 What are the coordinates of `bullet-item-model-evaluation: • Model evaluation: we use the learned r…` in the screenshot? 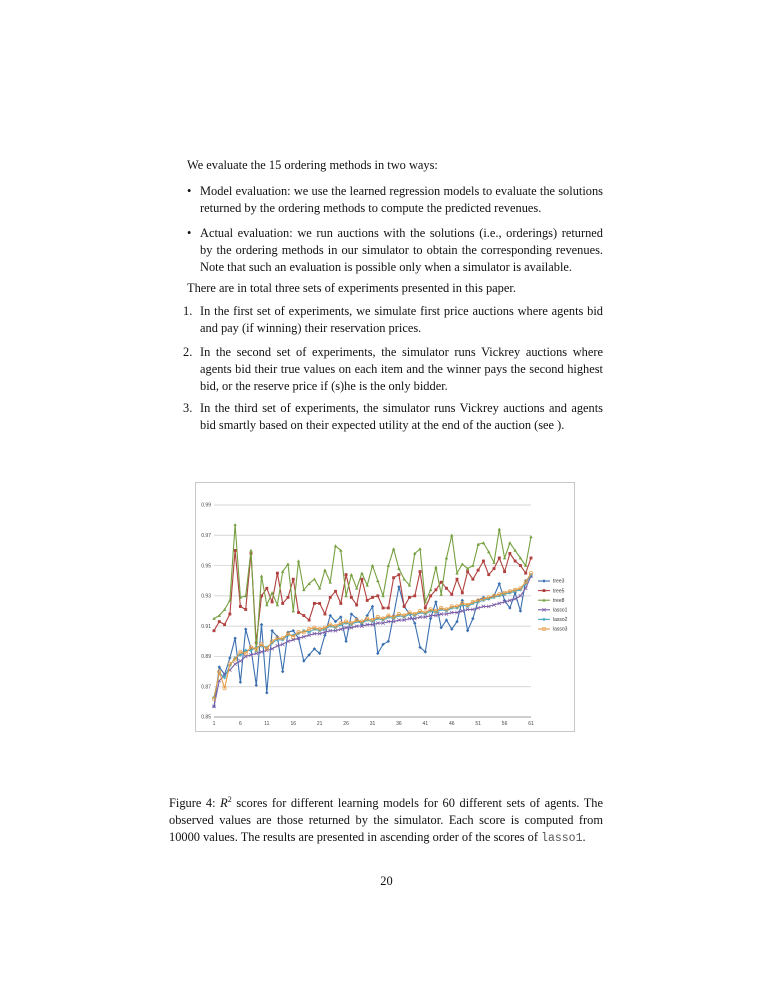 It's located at (395, 200).